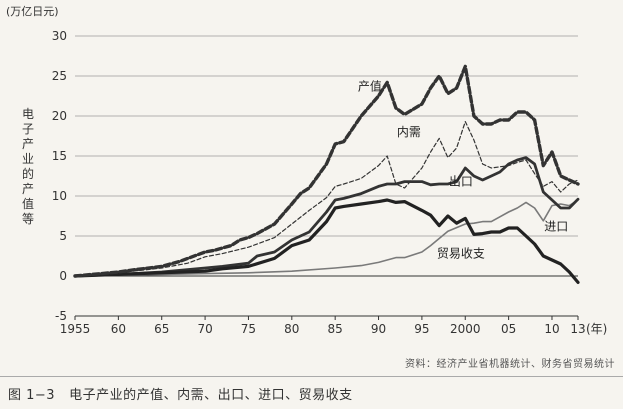 The height and width of the screenshot is (409, 623). I want to click on x-tick-label: 10, so click(551, 329).